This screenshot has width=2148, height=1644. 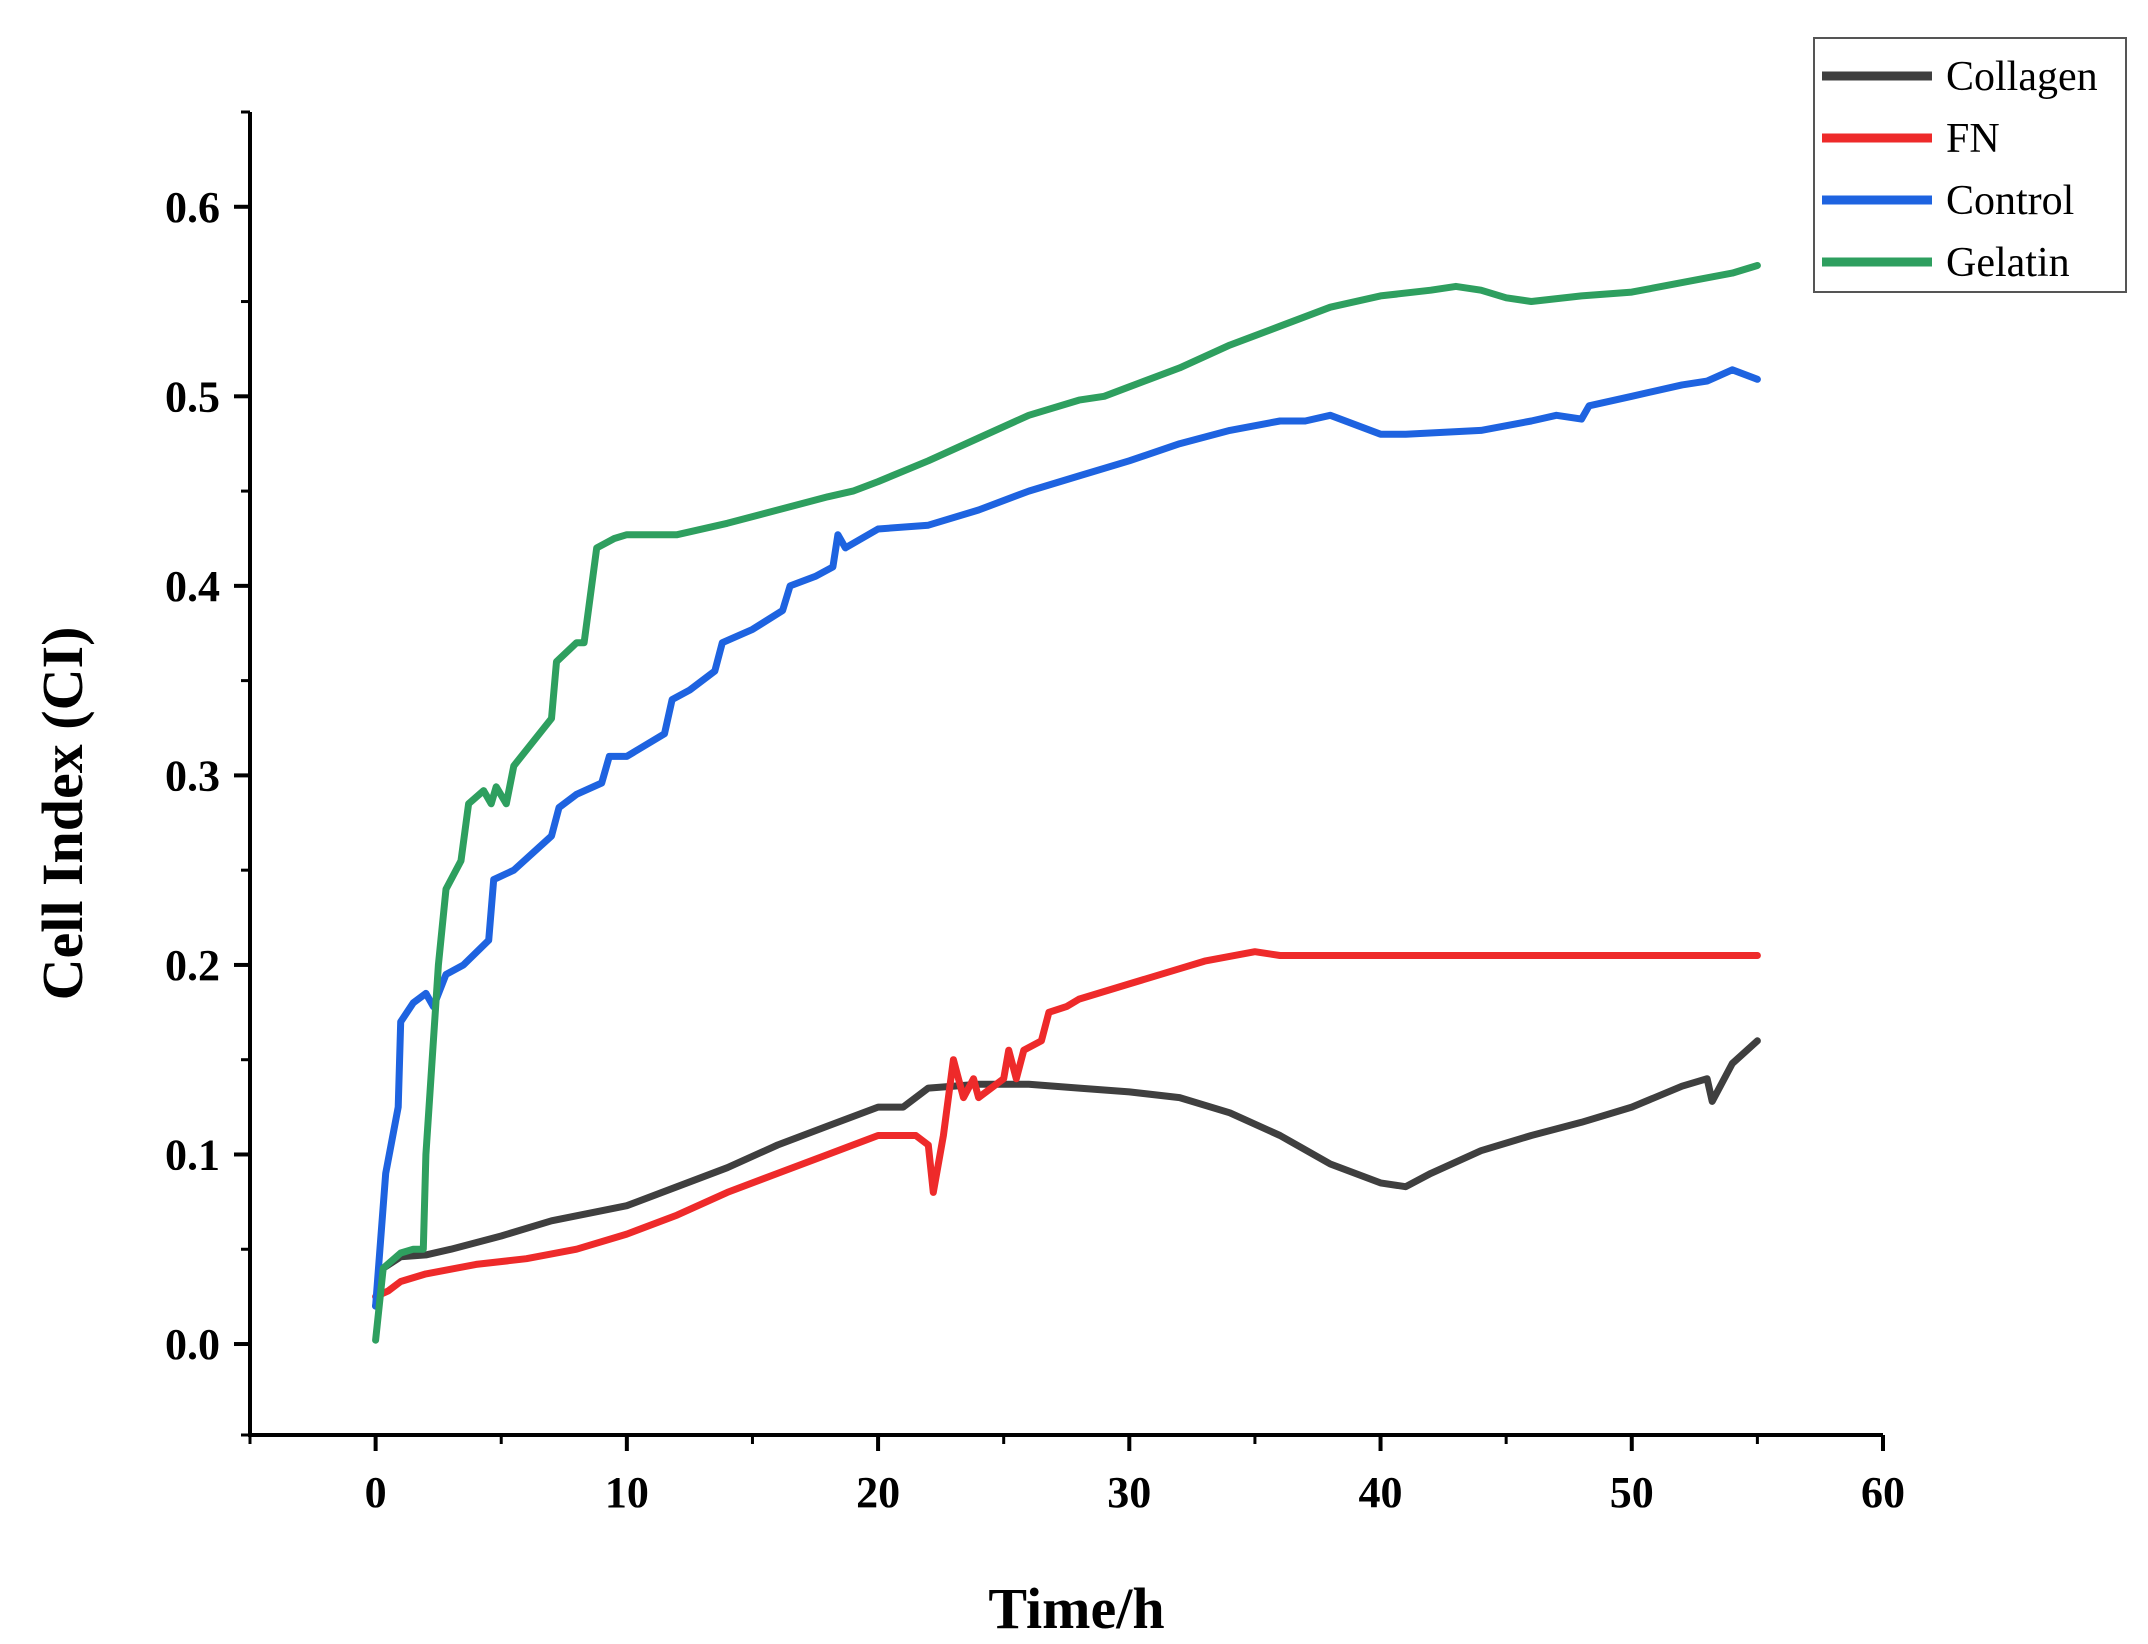 I want to click on series-line-collagen, so click(x=1066, y=1173).